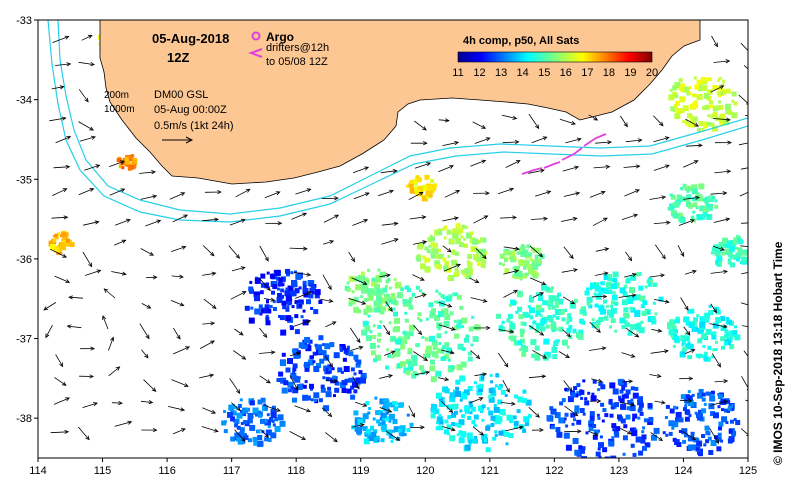 This screenshot has height=492, width=790. What do you see at coordinates (255, 53) in the screenshot?
I see `drifter-legend-icon` at bounding box center [255, 53].